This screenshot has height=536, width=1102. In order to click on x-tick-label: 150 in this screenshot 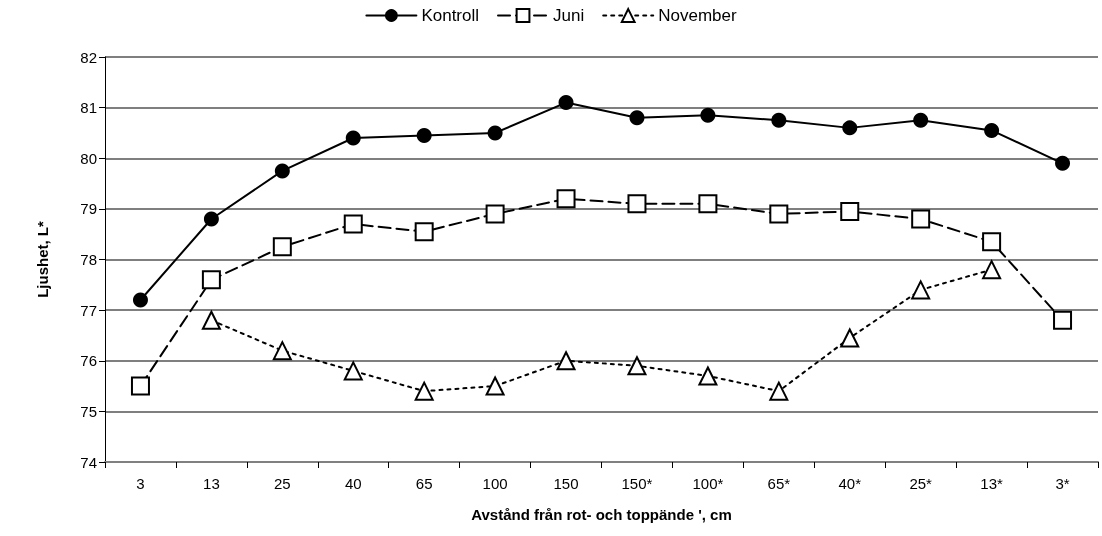, I will do `click(566, 483)`.